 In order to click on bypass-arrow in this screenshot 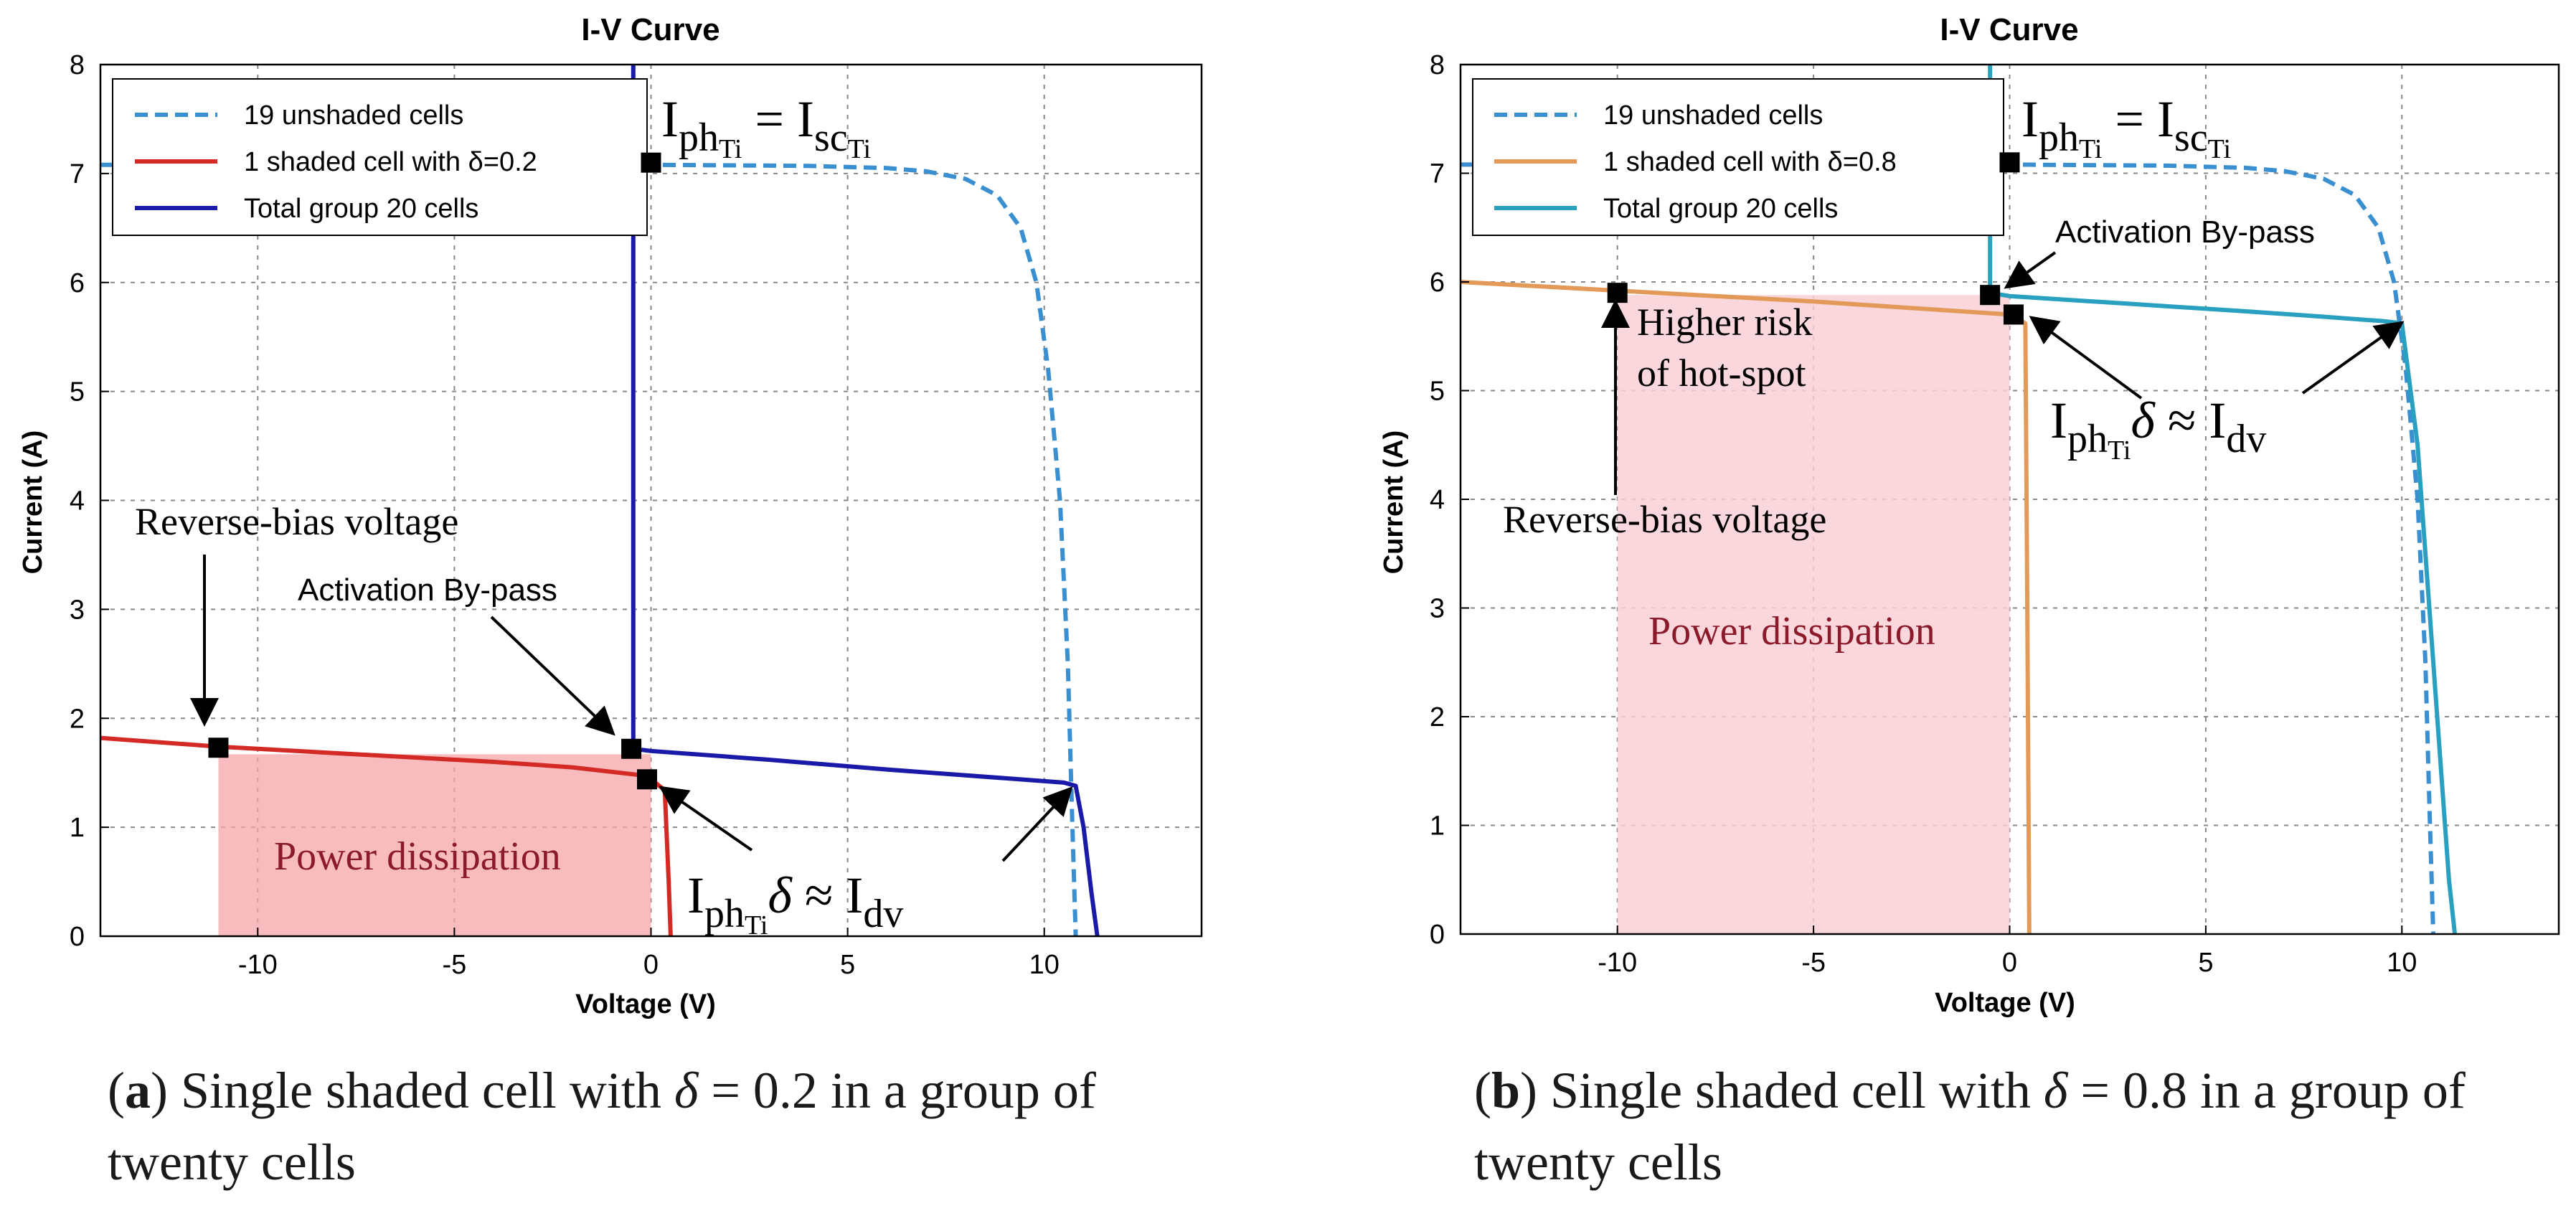, I will do `click(2030, 270)`.